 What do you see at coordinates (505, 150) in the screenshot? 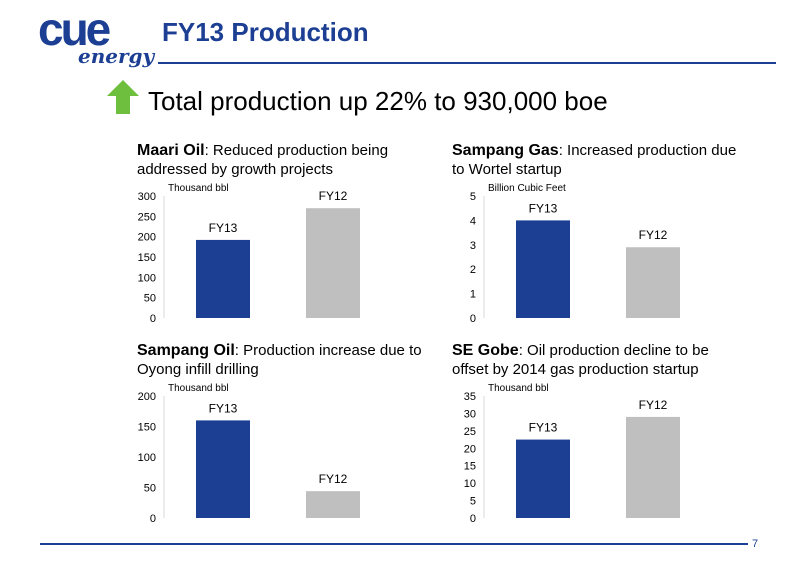
I see `panel-2-heading: Sampang Gas` at bounding box center [505, 150].